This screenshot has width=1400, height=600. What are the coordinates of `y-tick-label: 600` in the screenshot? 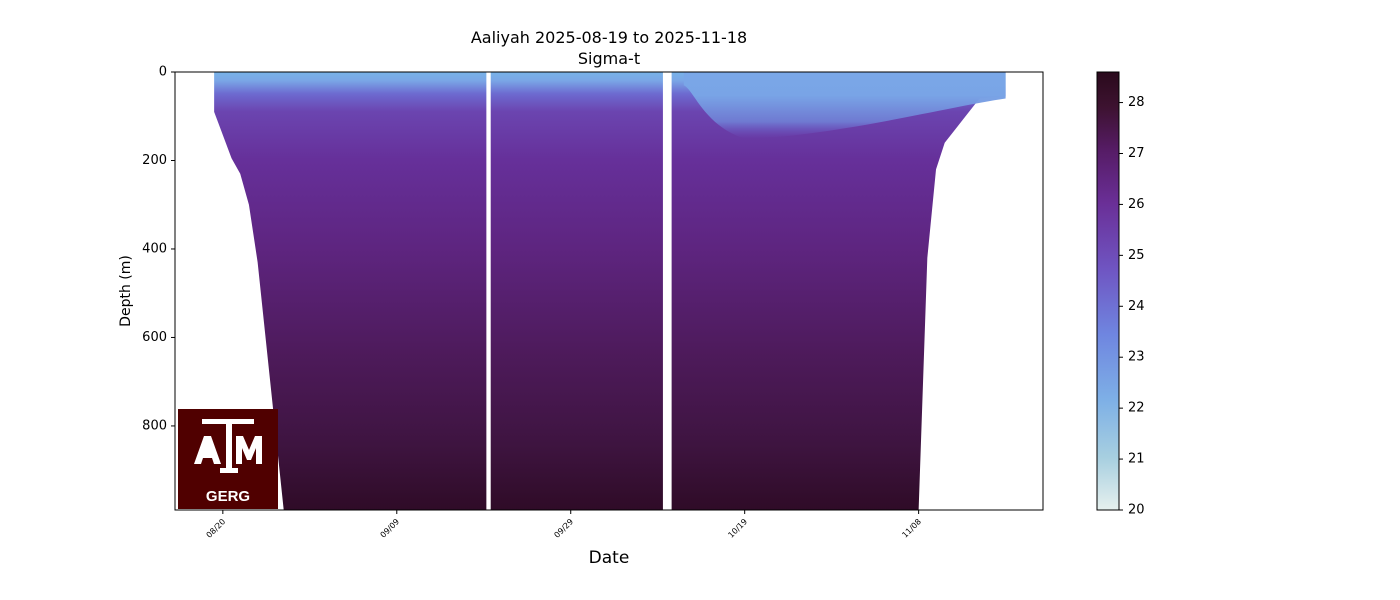 It's located at (154, 337).